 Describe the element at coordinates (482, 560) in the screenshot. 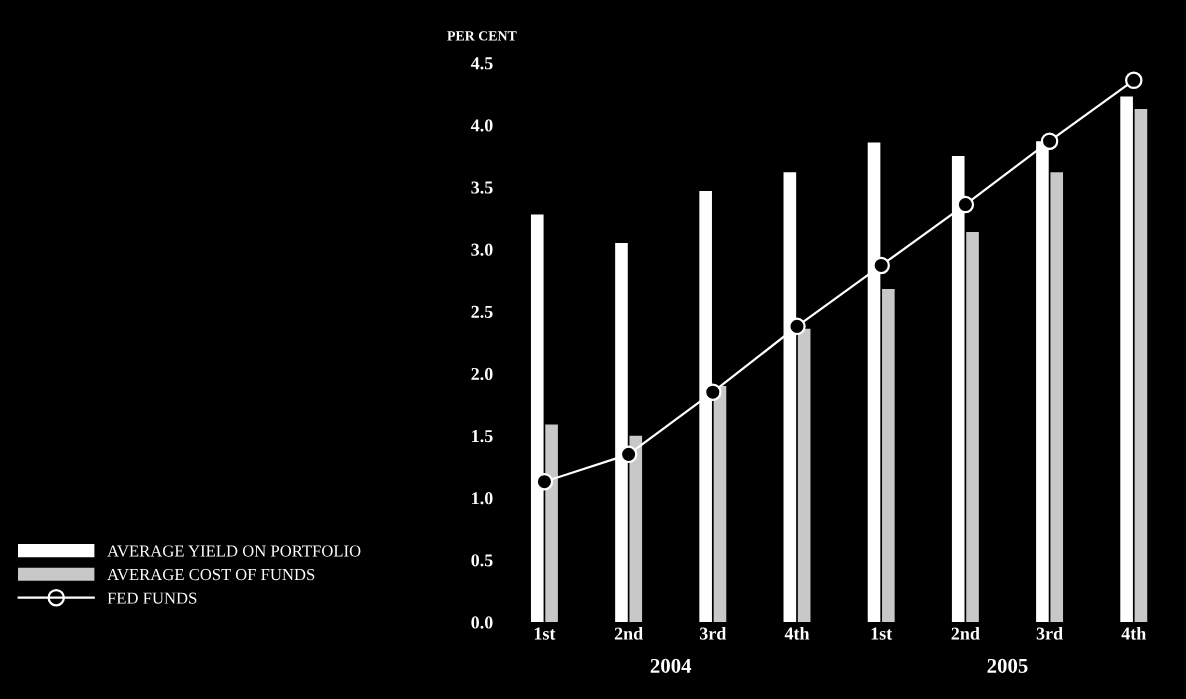

I see `y-tick-label: 0.5` at that location.